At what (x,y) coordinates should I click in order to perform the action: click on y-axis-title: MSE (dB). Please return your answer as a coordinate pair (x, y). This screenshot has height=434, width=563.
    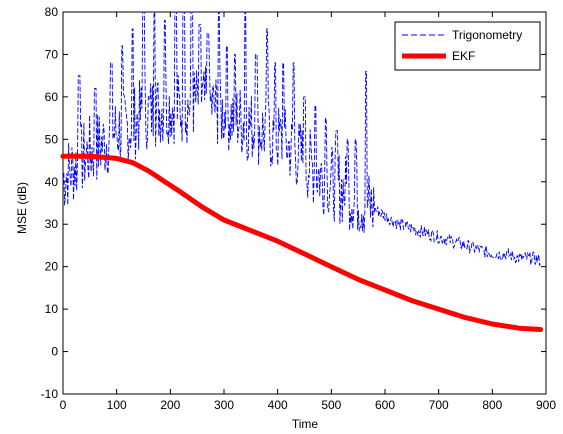
    Looking at the image, I should click on (22, 208).